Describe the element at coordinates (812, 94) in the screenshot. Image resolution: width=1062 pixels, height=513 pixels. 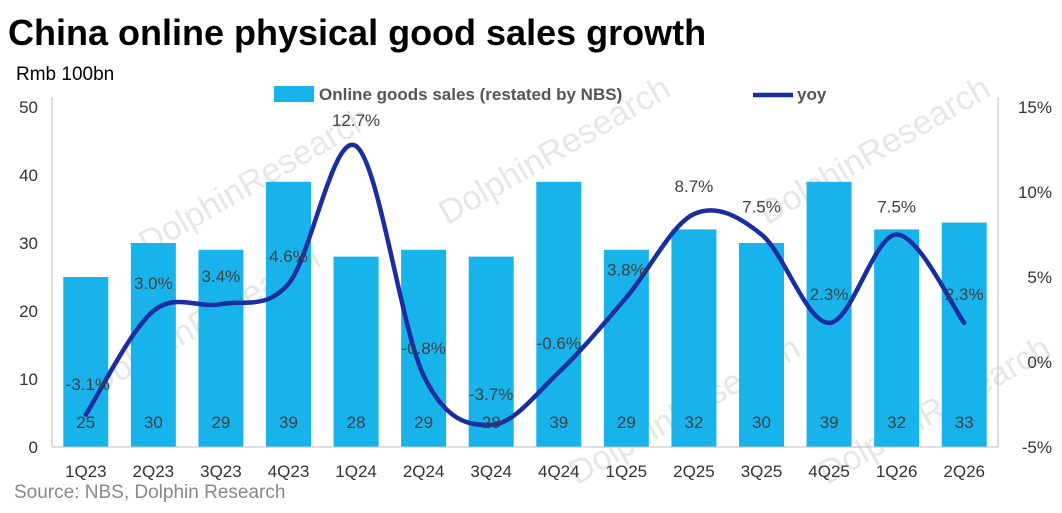
I see `legend-line-label: yoy` at that location.